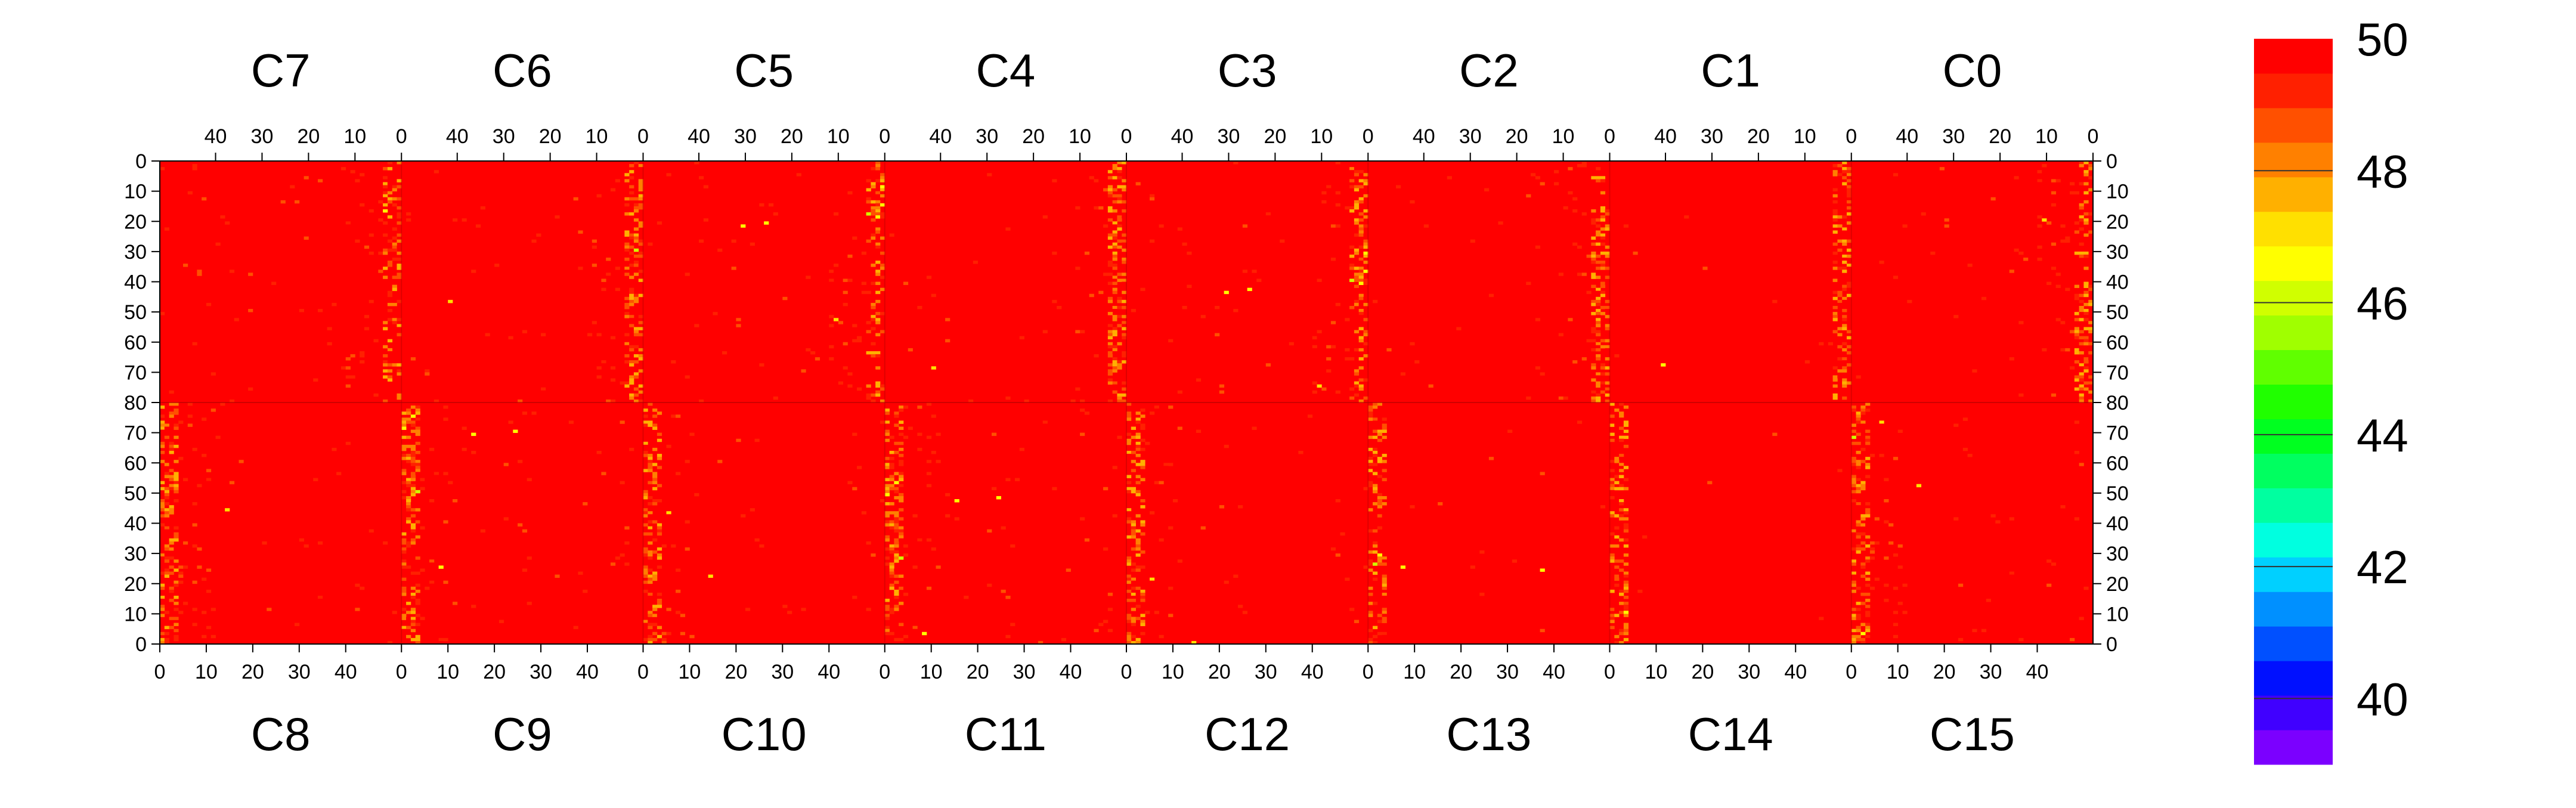 This screenshot has width=2576, height=808. I want to click on y-tick-label: 10, so click(135, 192).